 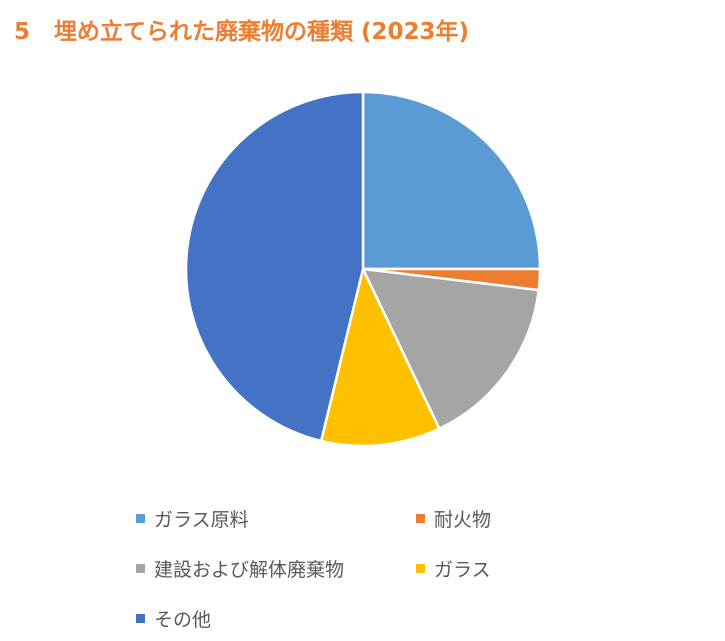 What do you see at coordinates (249, 570) in the screenshot?
I see `legend-label: 建設および解体廃棄物` at bounding box center [249, 570].